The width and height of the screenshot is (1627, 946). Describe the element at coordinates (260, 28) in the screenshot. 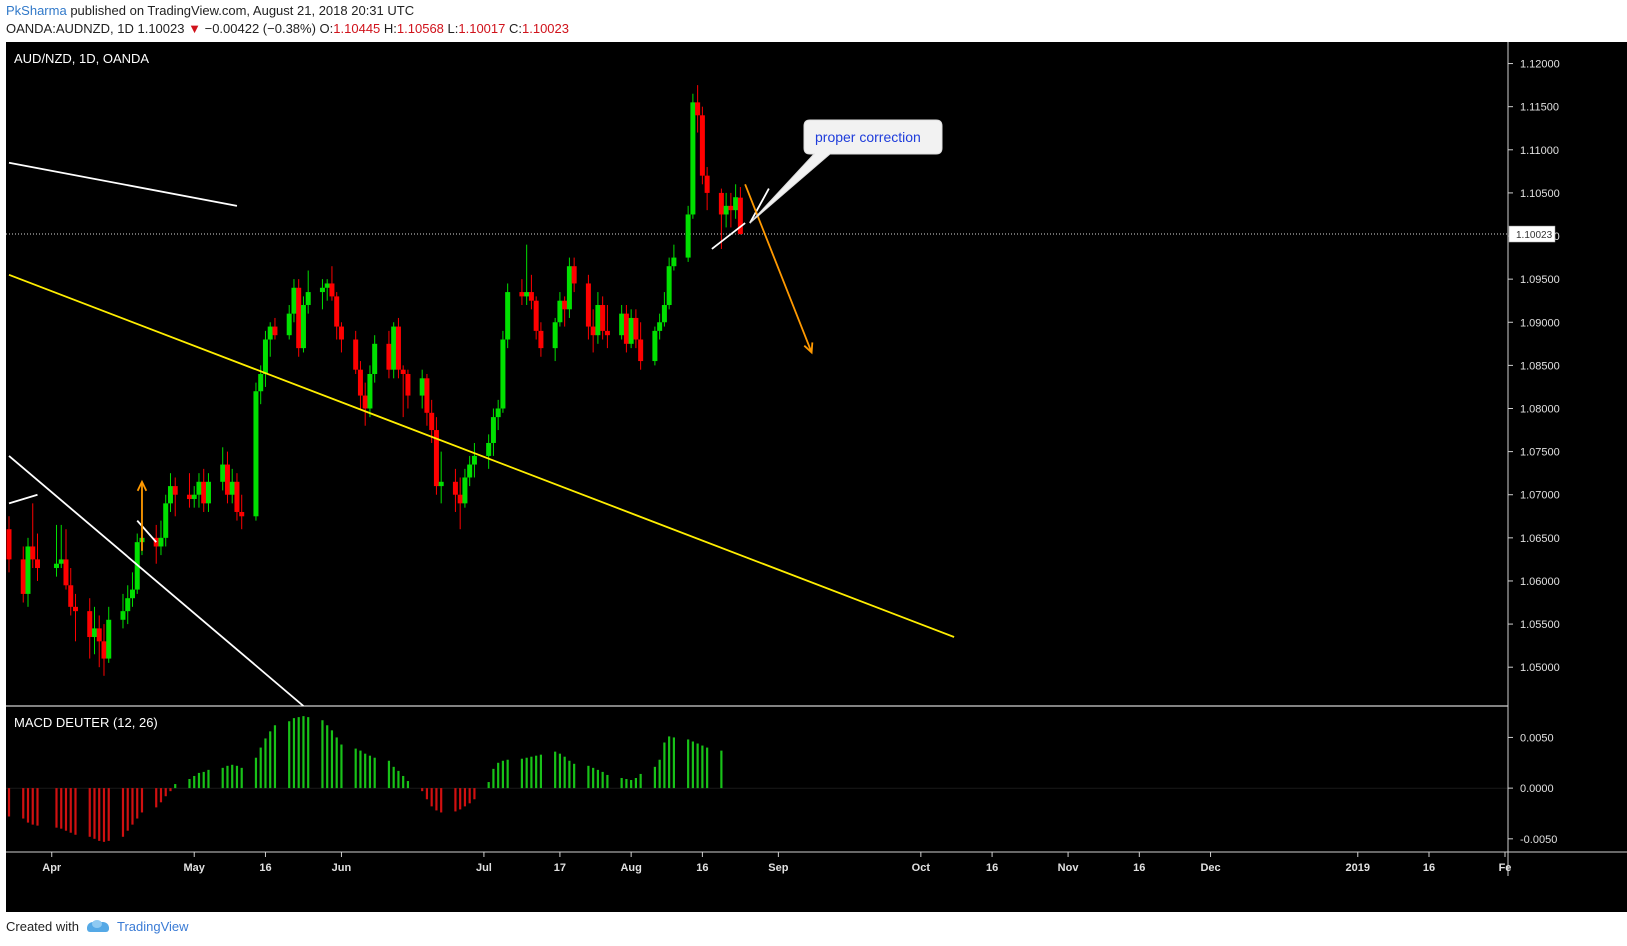

I see `change-value: −0.00422 (−0.38%)` at that location.